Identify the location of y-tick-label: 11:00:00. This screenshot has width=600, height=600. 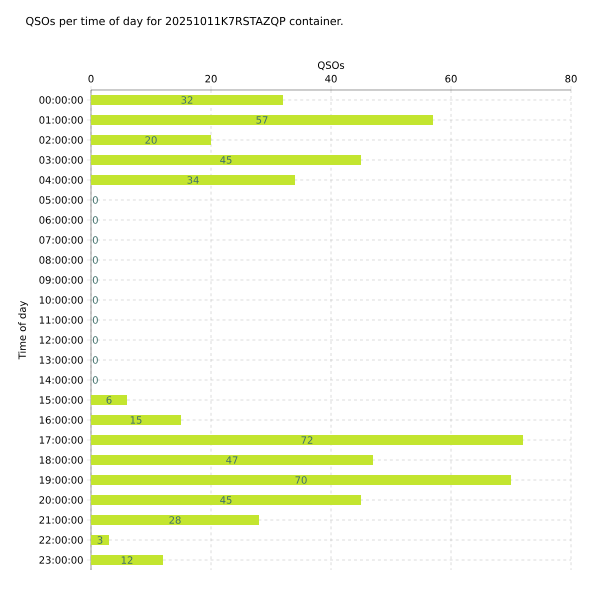
(61, 320).